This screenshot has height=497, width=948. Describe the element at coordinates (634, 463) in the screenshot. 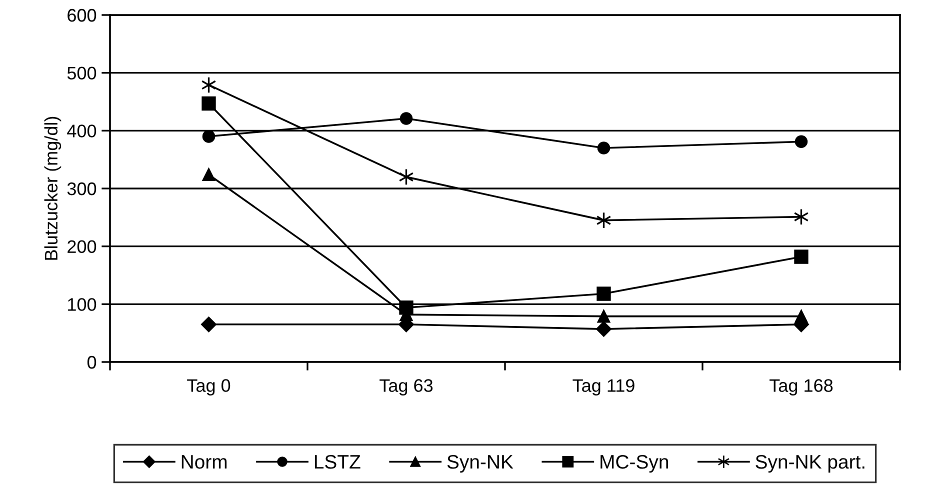

I see `legend-label: MC-Syn` at that location.